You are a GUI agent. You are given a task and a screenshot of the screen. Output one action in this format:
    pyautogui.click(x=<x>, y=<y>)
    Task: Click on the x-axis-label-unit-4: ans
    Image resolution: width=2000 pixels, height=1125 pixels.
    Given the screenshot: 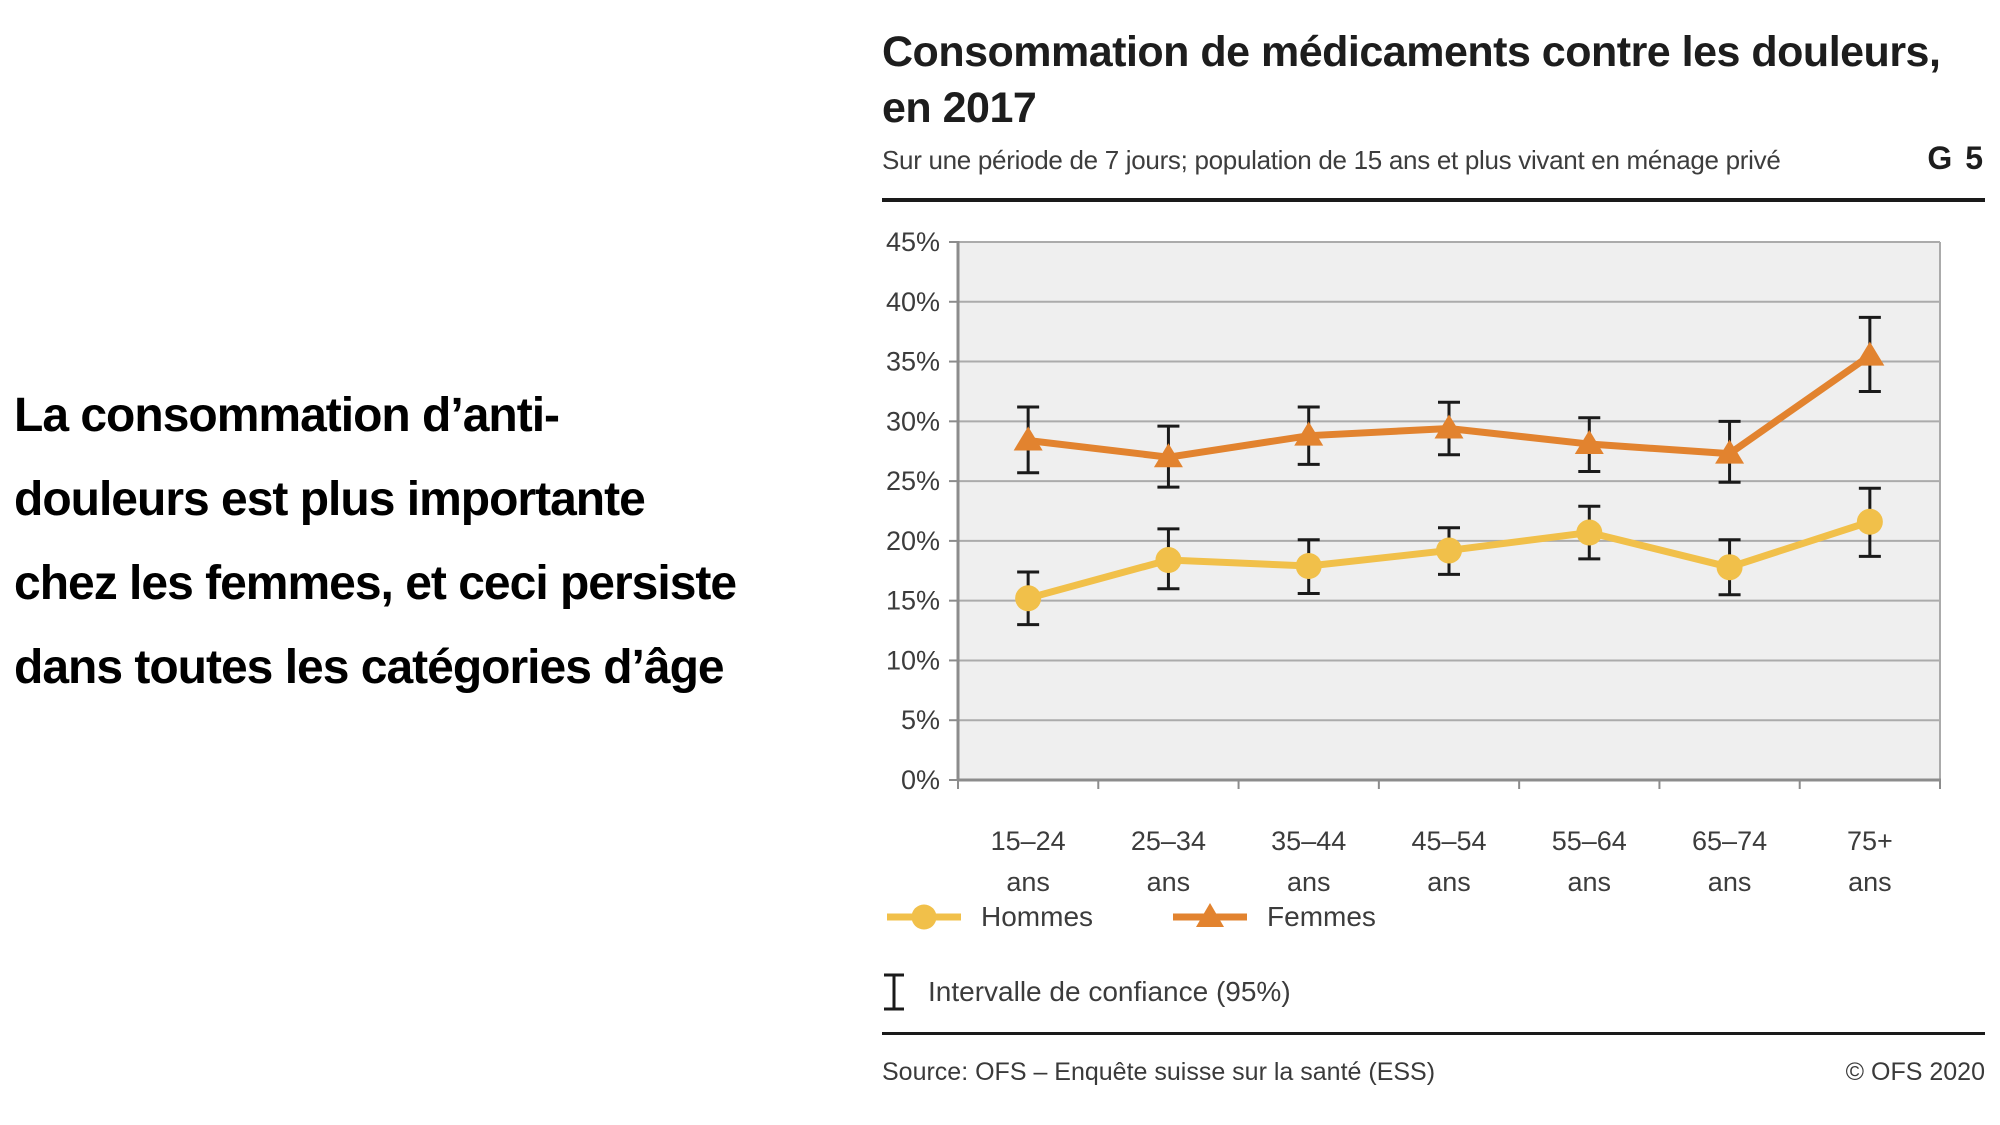 What is the action you would take?
    pyautogui.click(x=1590, y=881)
    